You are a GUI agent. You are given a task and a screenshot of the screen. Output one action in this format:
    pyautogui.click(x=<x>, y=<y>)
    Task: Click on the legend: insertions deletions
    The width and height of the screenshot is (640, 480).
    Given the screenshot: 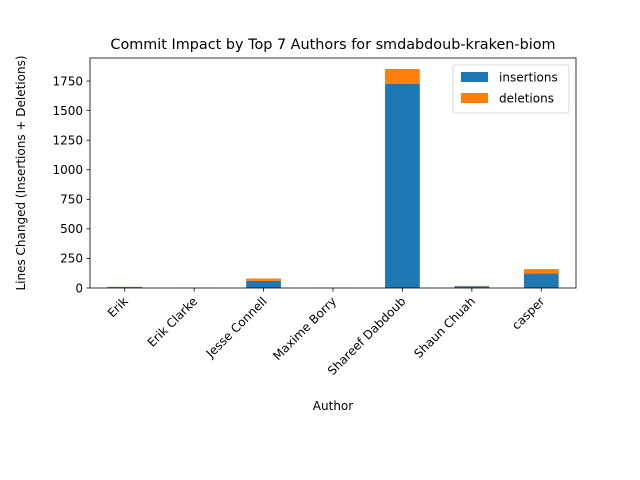 What is the action you would take?
    pyautogui.click(x=511, y=89)
    